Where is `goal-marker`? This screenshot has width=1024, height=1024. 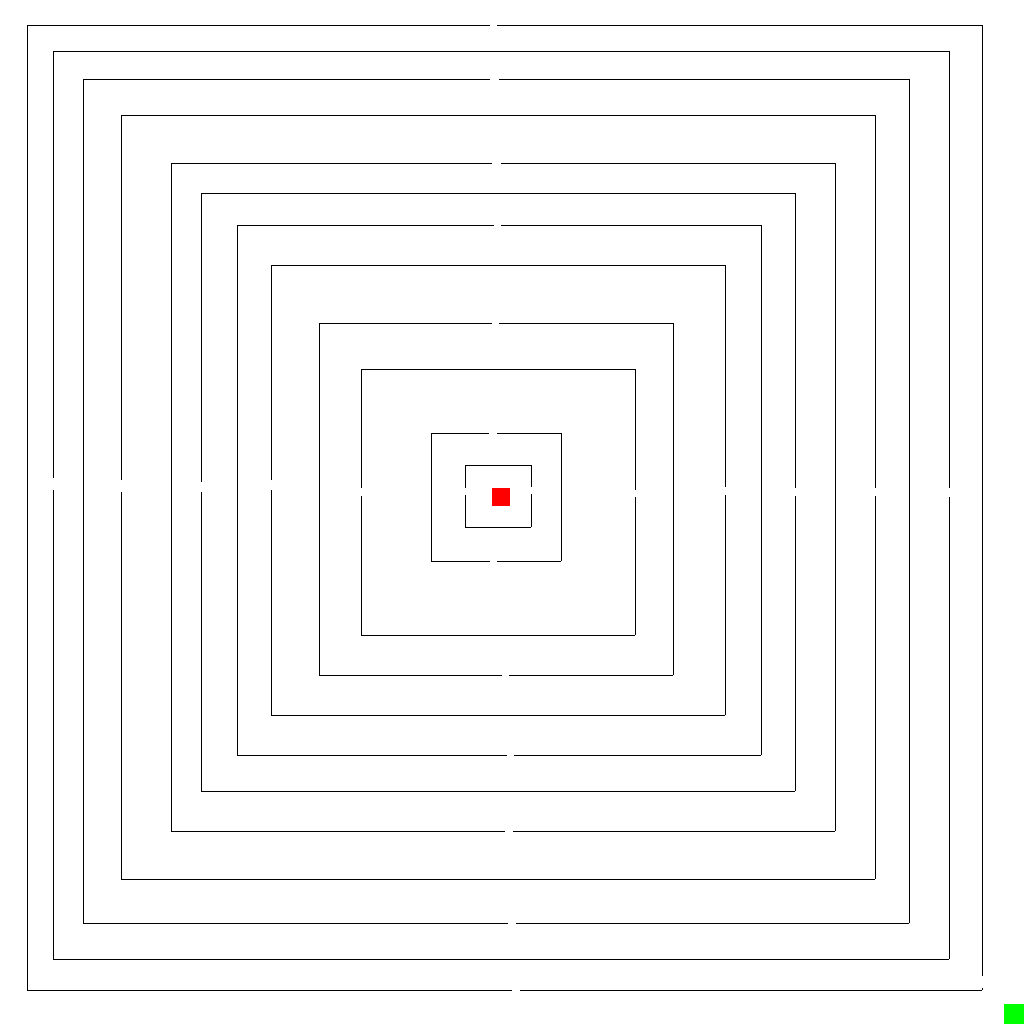 goal-marker is located at coordinates (501, 497).